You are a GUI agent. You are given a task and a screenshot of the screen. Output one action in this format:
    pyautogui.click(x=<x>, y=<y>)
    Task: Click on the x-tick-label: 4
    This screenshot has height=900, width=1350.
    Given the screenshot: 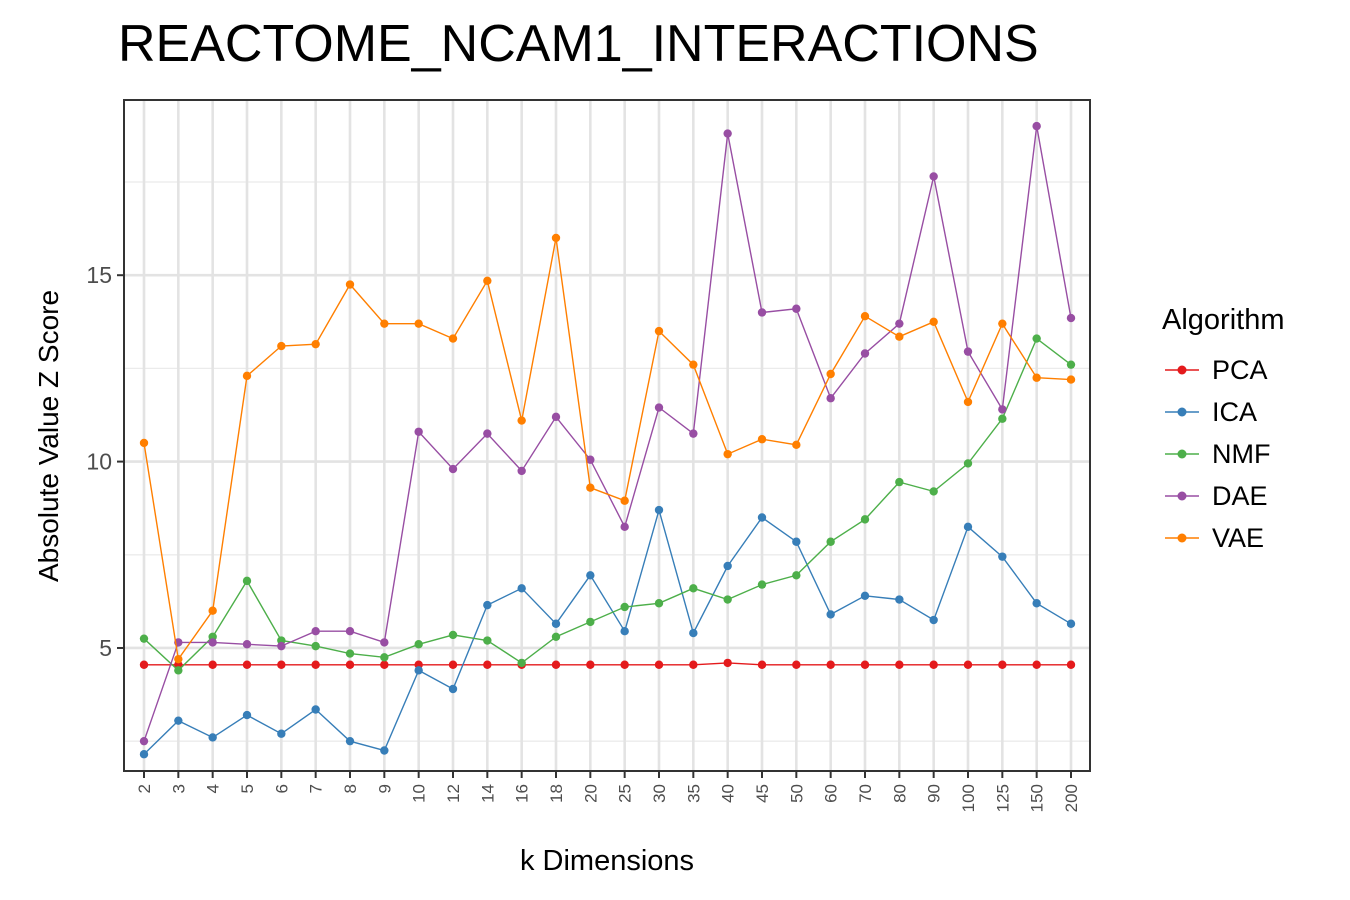 What is the action you would take?
    pyautogui.click(x=213, y=788)
    